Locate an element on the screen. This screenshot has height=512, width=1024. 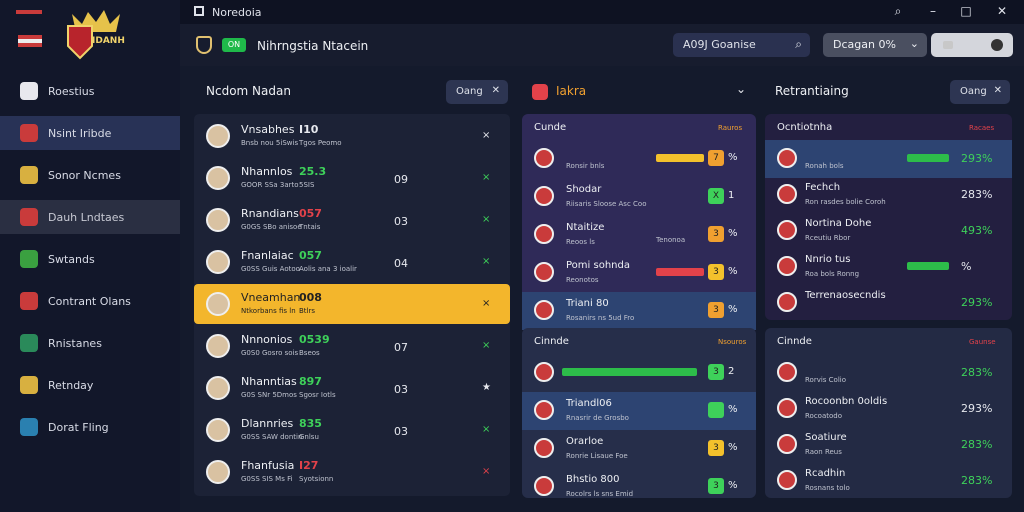
player-sub: G0SS SIS Ms Fi is located at coordinates (267, 479).